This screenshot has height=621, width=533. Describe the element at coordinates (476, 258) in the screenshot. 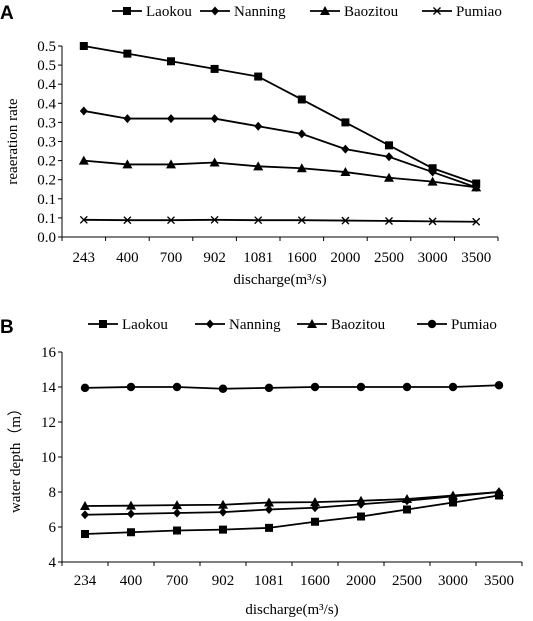

I see `x-tick-label: 3500` at that location.